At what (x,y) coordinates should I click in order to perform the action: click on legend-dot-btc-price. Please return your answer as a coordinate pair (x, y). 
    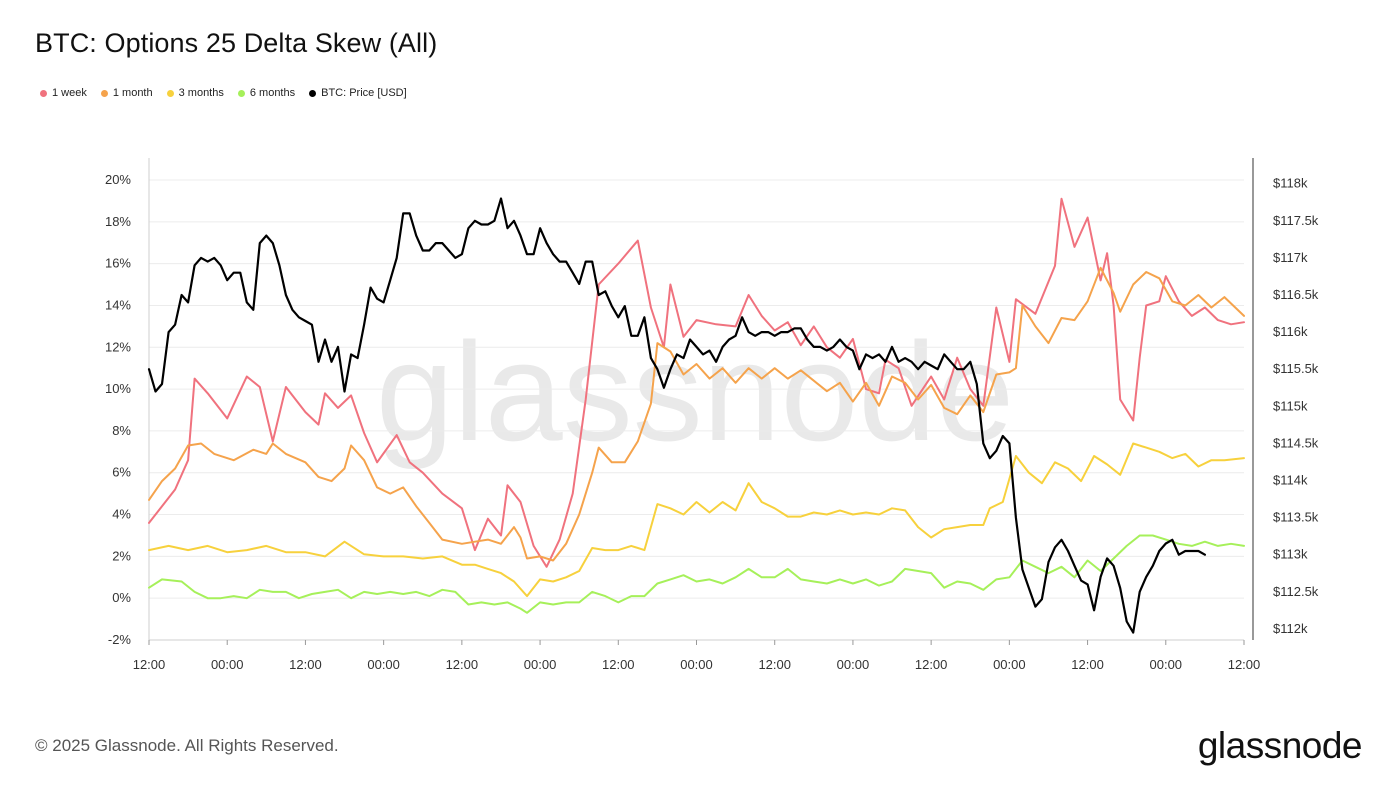
    Looking at the image, I should click on (313, 93).